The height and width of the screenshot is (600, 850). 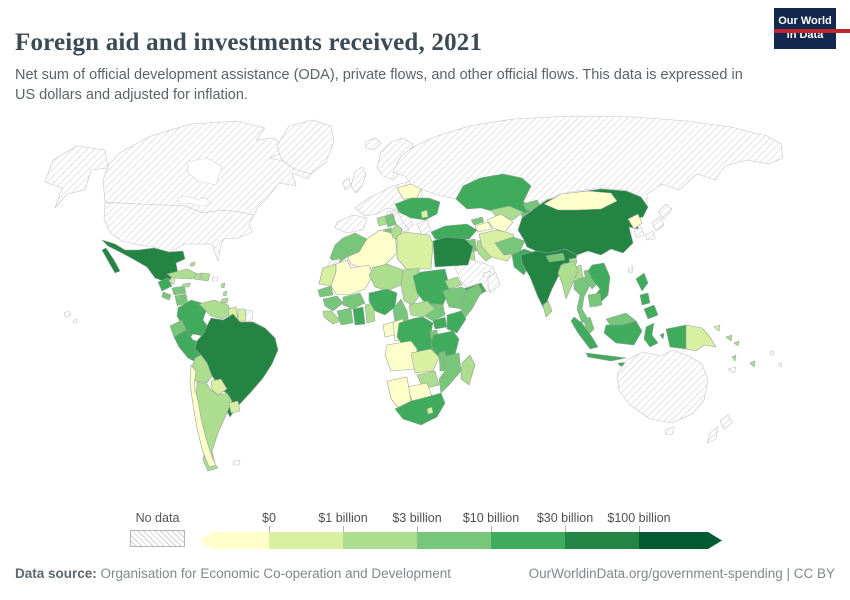 I want to click on hudson-bay, so click(x=199, y=182).